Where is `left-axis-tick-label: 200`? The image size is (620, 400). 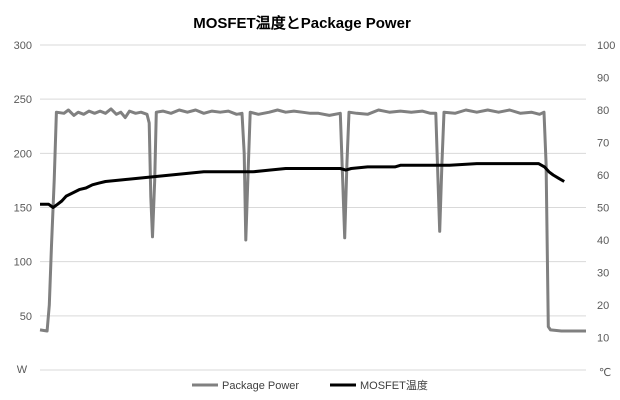
left-axis-tick-label: 200 is located at coordinates (23, 154).